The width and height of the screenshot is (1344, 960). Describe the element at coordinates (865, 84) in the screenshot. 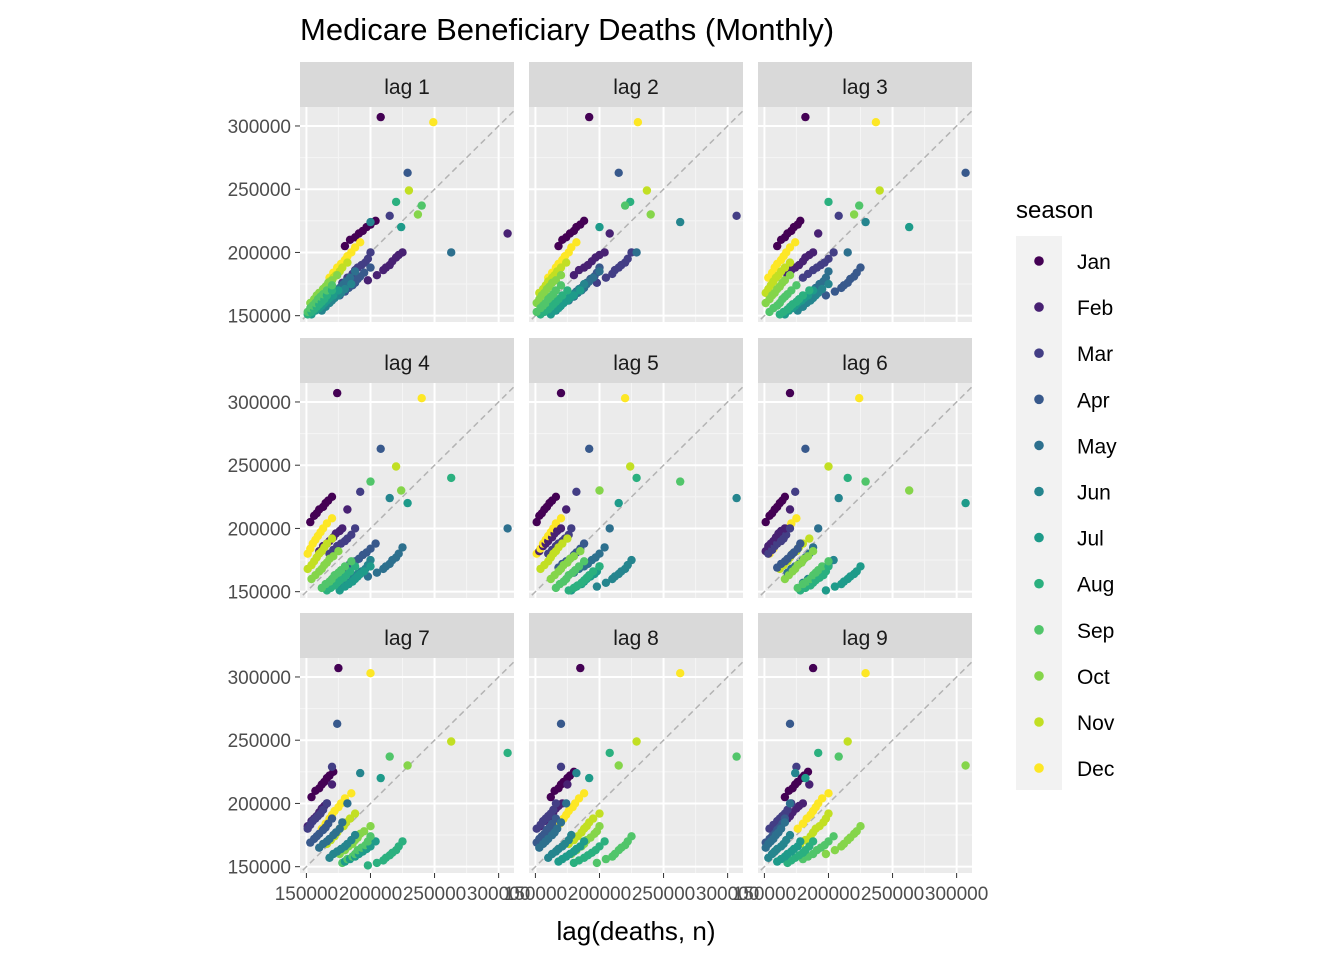

I see `facet-strip` at that location.